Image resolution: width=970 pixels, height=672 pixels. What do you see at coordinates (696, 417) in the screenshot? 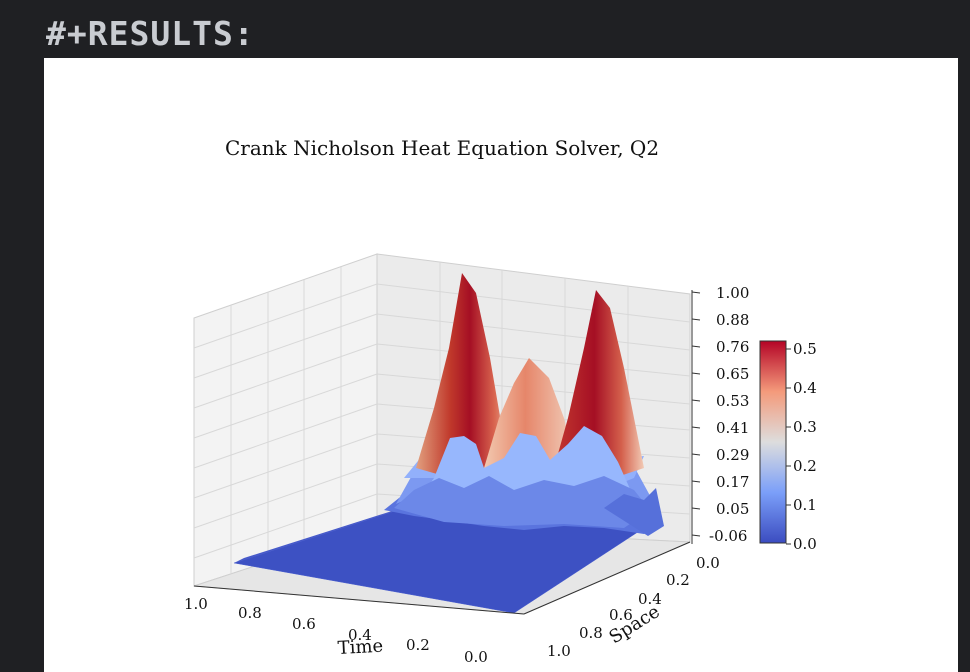
I see `z-axis-ticks` at bounding box center [696, 417].